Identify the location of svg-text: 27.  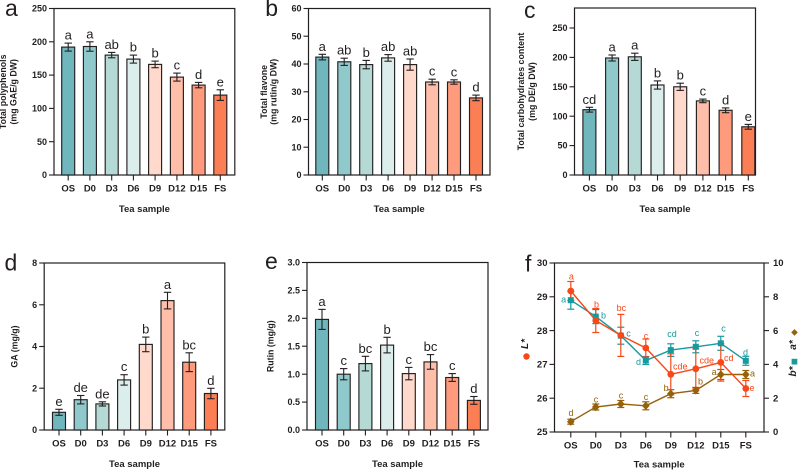
(542, 365).